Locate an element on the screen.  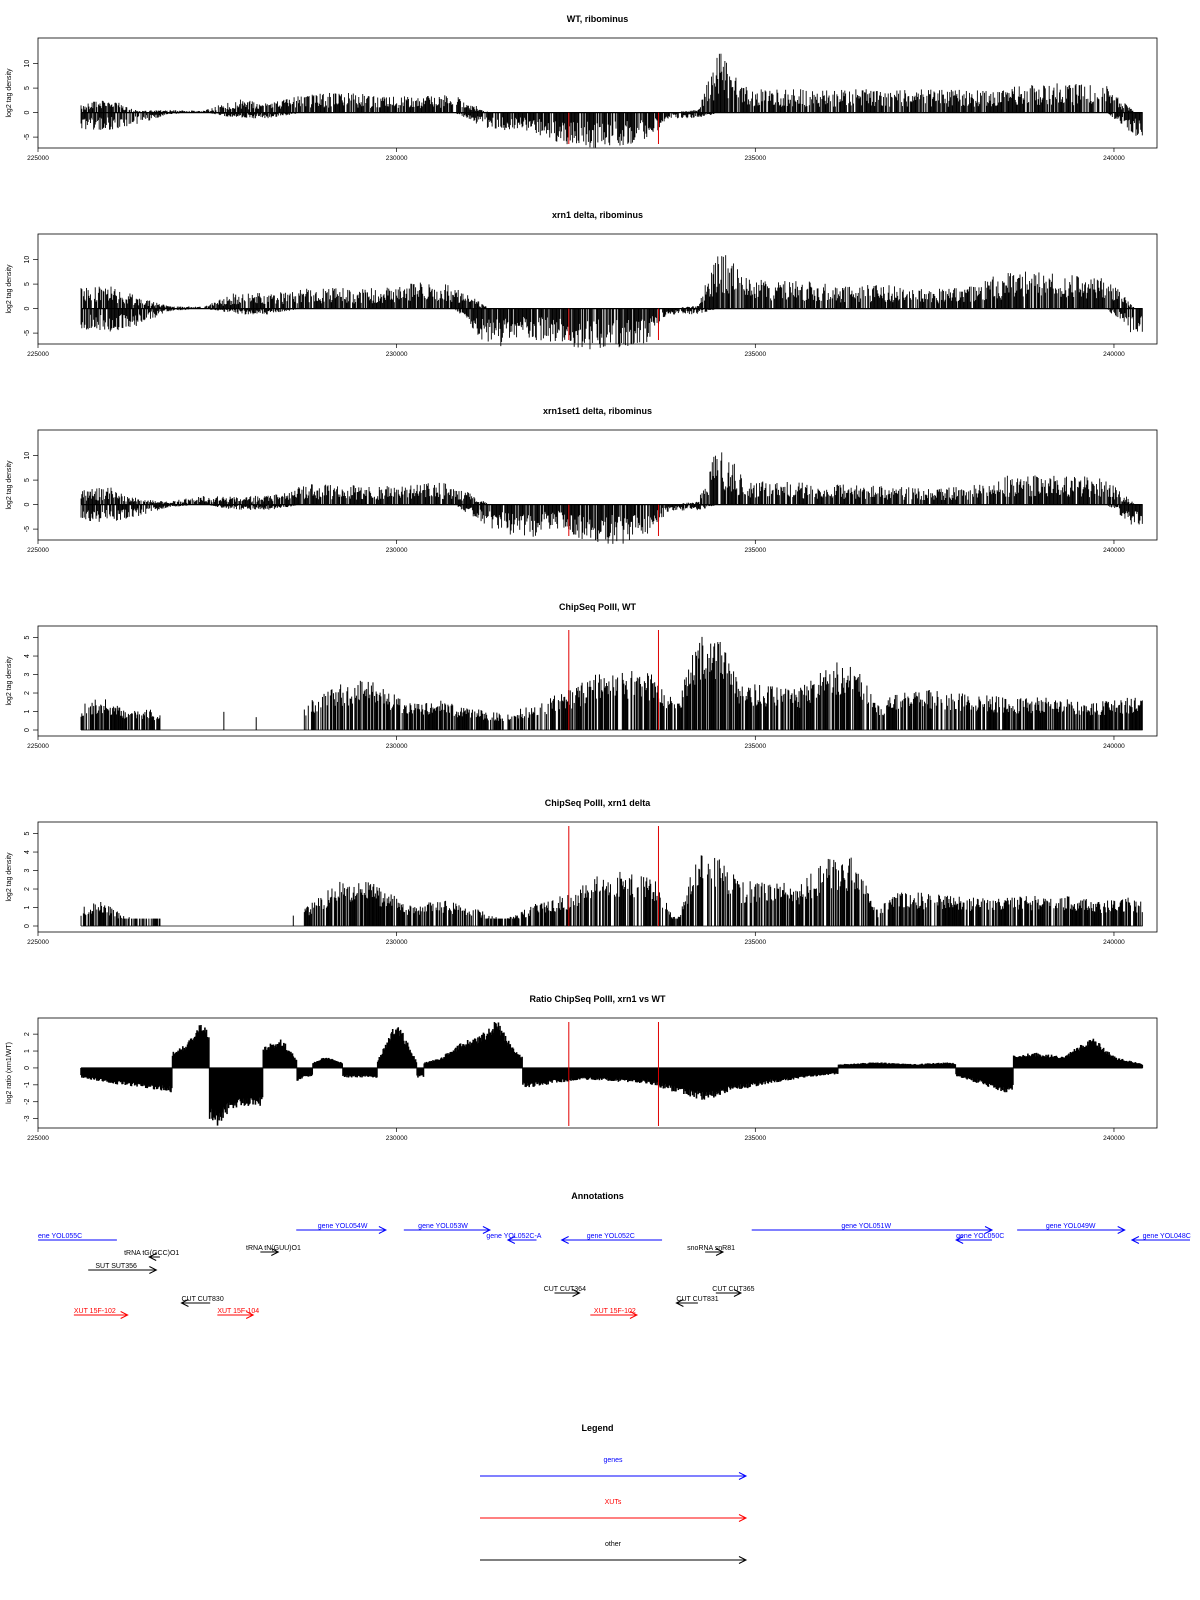
panel-title: WT, ribominus is located at coordinates (598, 19).